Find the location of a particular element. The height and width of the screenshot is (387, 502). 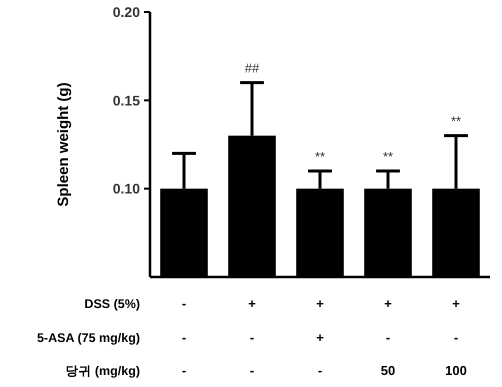

text: 100 is located at coordinates (456, 370).